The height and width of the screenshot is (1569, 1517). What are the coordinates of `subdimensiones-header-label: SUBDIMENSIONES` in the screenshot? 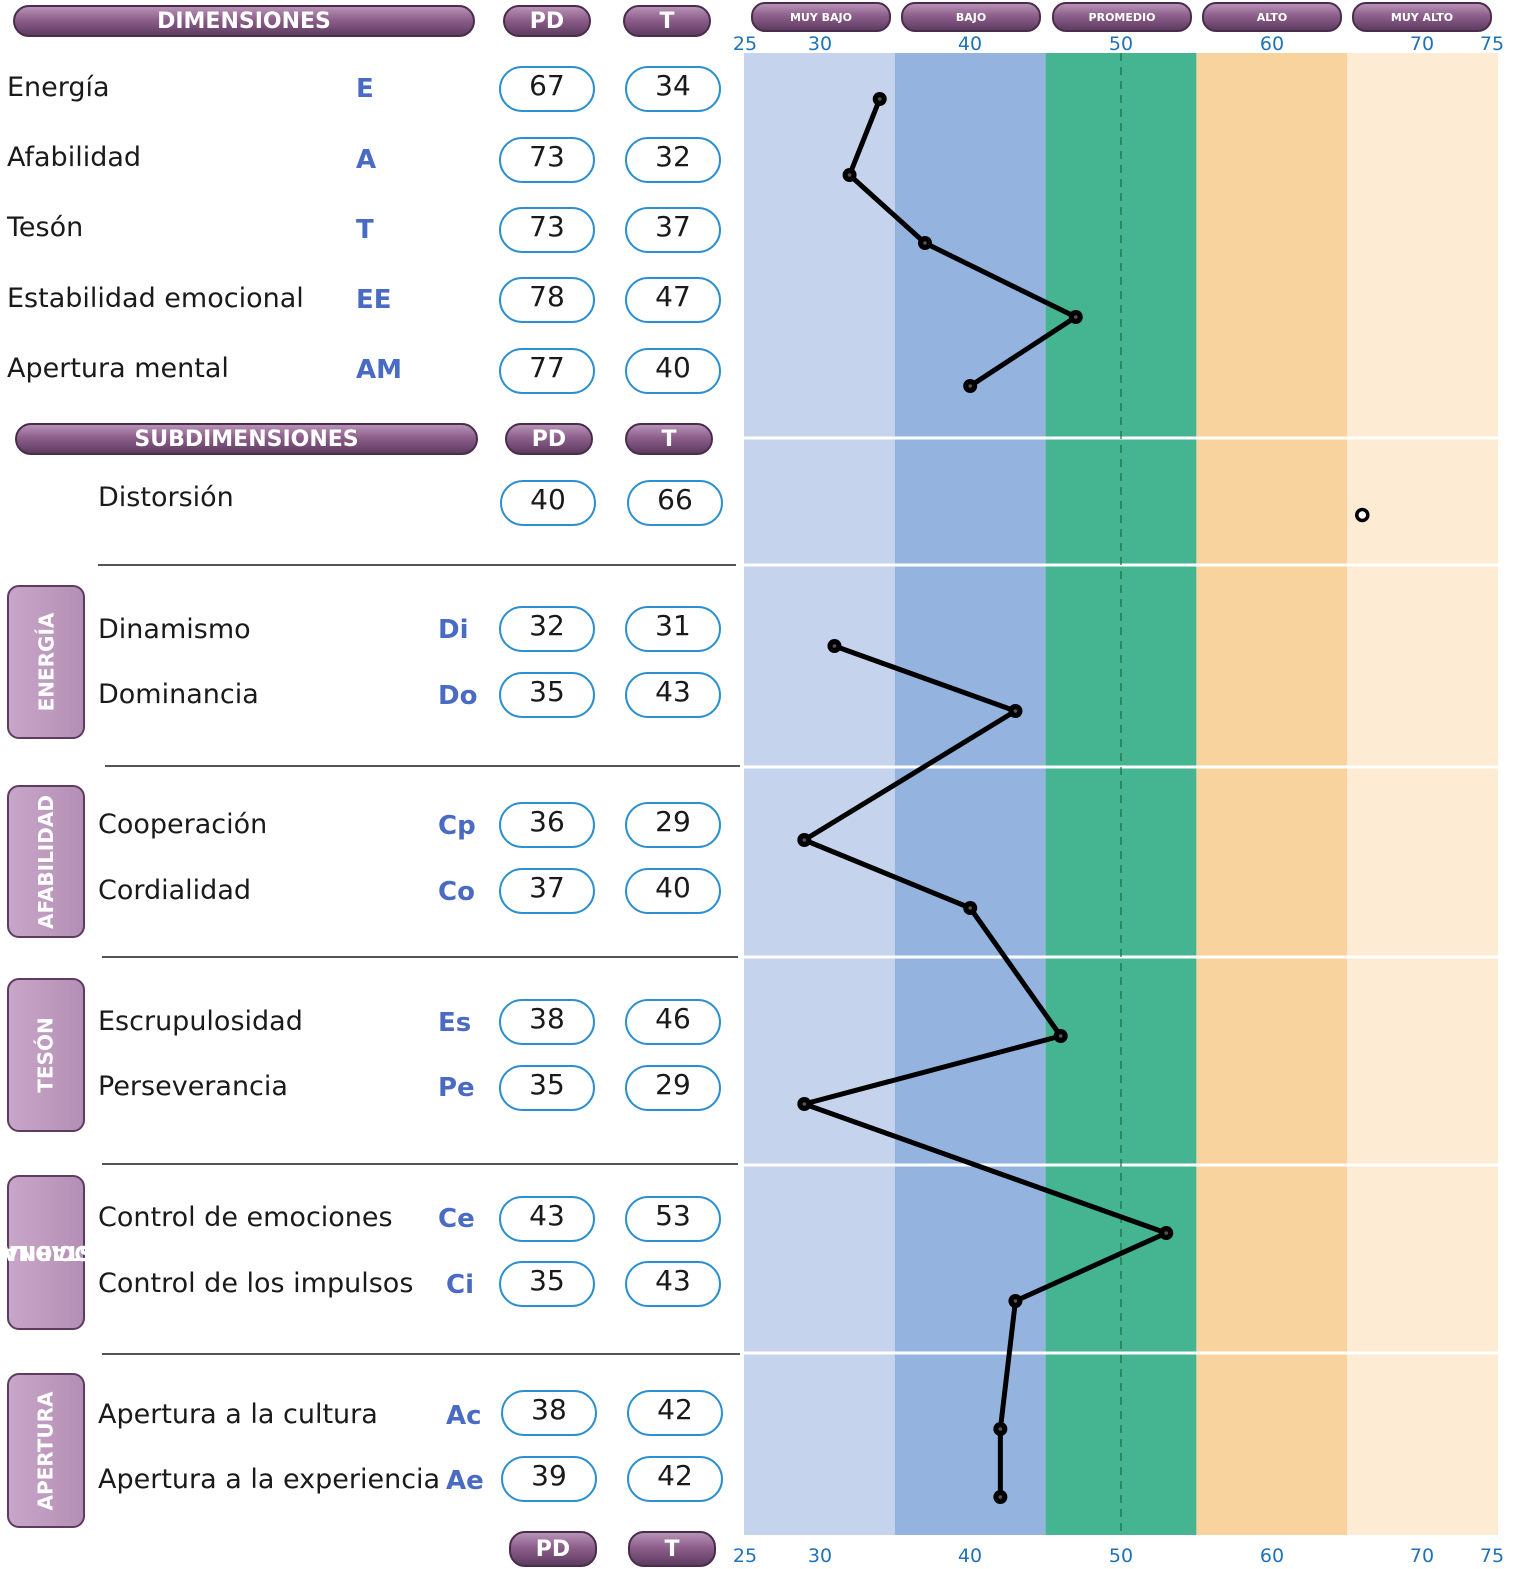 It's located at (246, 439).